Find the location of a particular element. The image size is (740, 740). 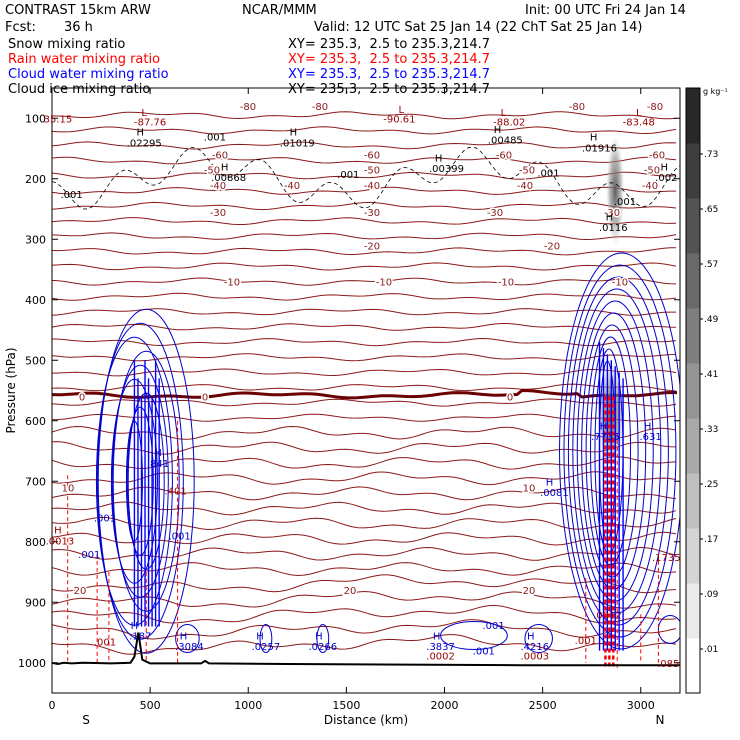

colorbar-tick-label: .01 is located at coordinates (711, 650).